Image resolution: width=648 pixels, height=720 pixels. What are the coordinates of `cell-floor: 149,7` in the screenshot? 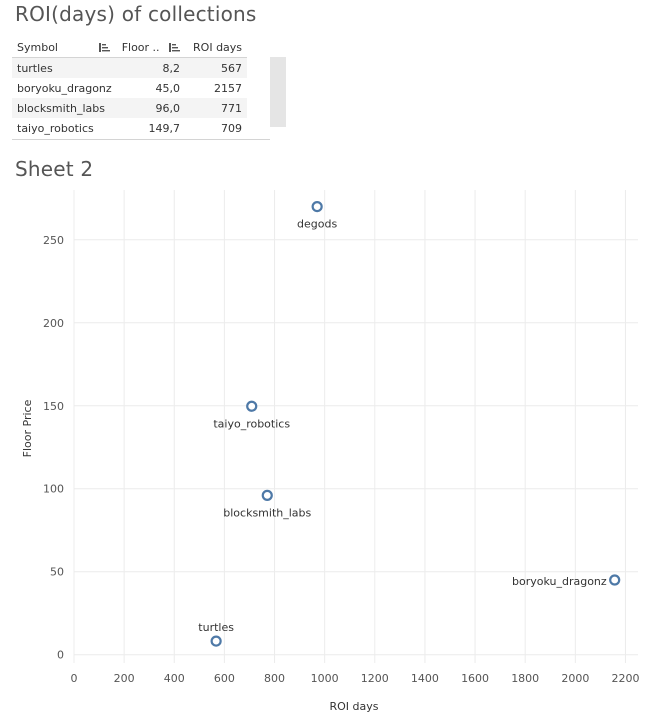 It's located at (164, 128).